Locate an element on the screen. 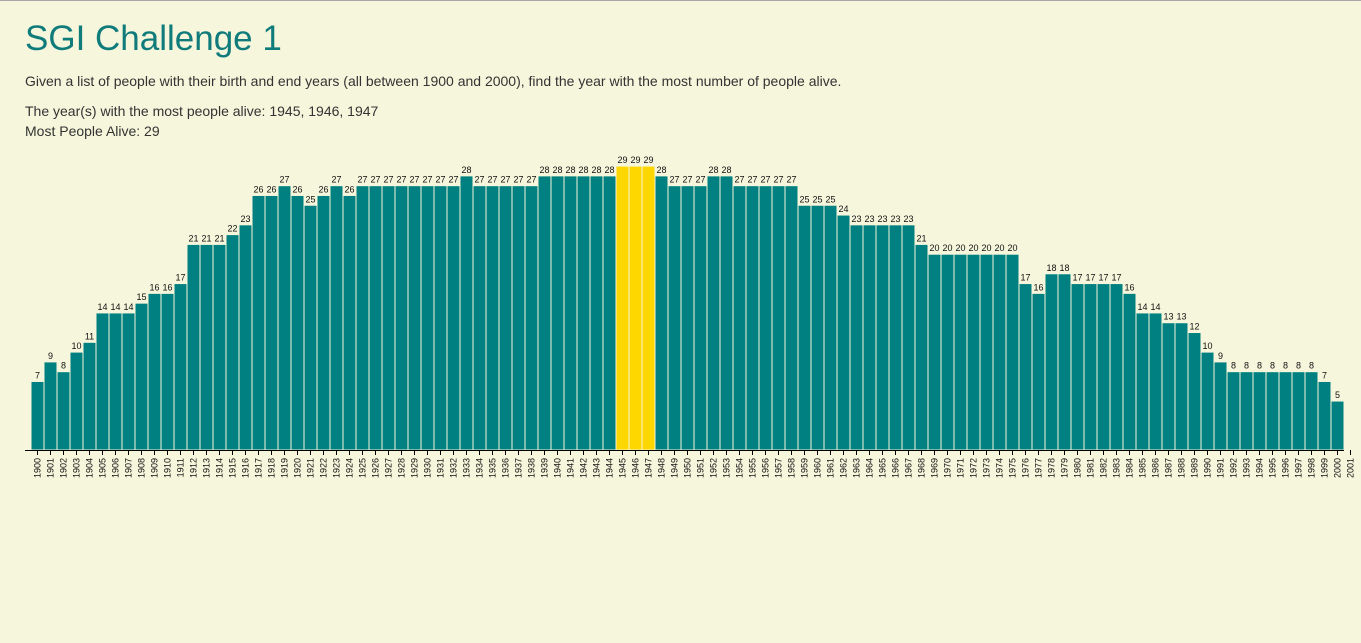 This screenshot has height=643, width=1361. bar-value-label-1956: 27 is located at coordinates (765, 180).